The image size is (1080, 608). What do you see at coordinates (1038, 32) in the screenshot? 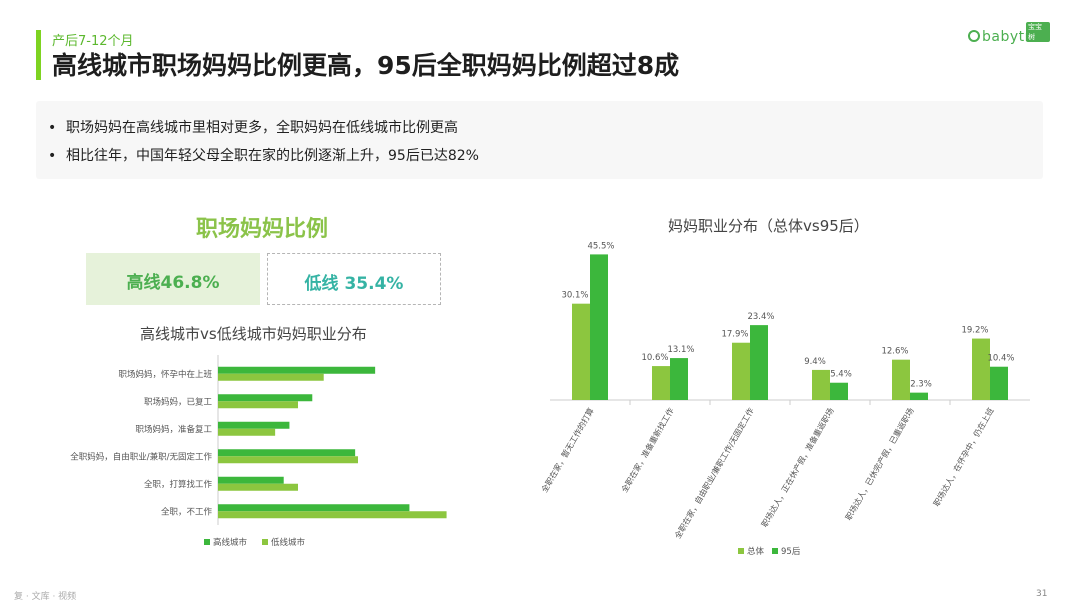
I see `logo-badge: 宝宝树` at bounding box center [1038, 32].